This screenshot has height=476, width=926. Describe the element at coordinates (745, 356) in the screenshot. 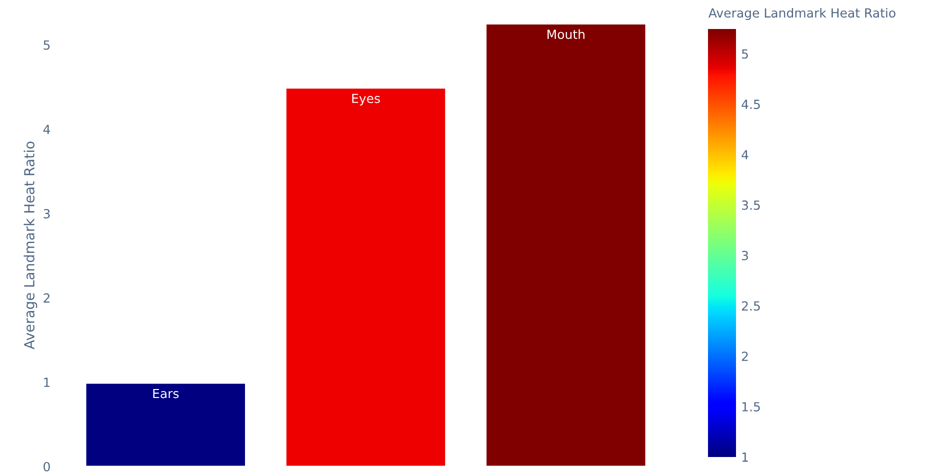

I see `color-bar-label: 2` at that location.